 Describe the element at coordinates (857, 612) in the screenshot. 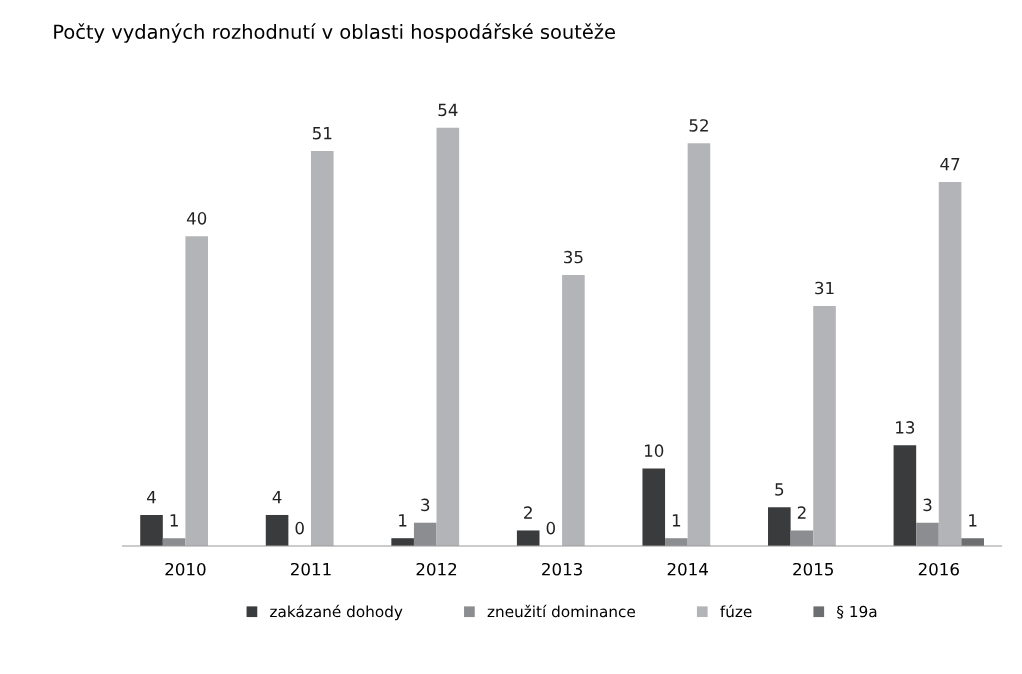

I see `legend-label: § 19a` at that location.